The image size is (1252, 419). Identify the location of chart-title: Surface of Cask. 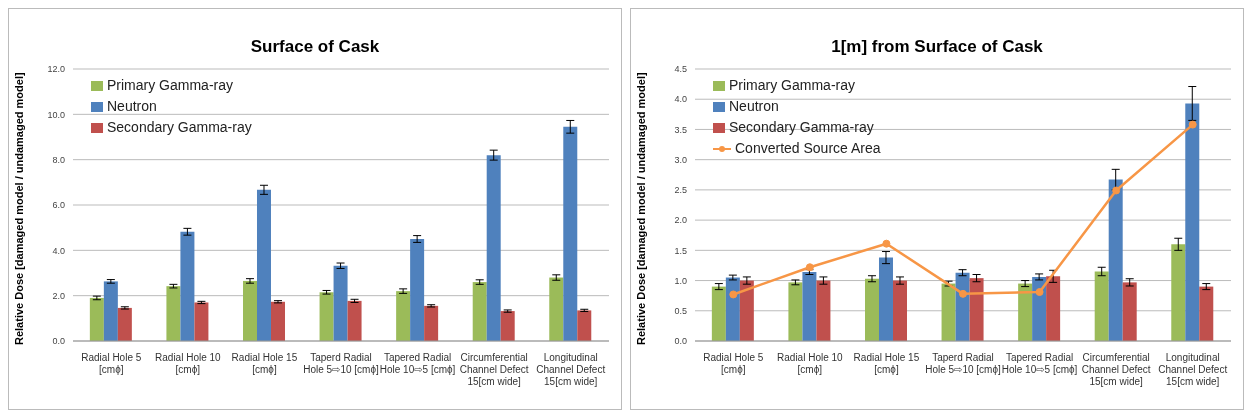
(315, 47).